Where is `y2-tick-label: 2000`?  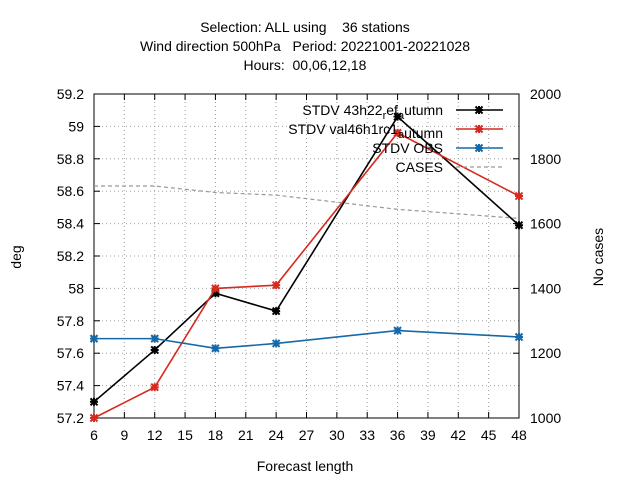 y2-tick-label: 2000 is located at coordinates (545, 94).